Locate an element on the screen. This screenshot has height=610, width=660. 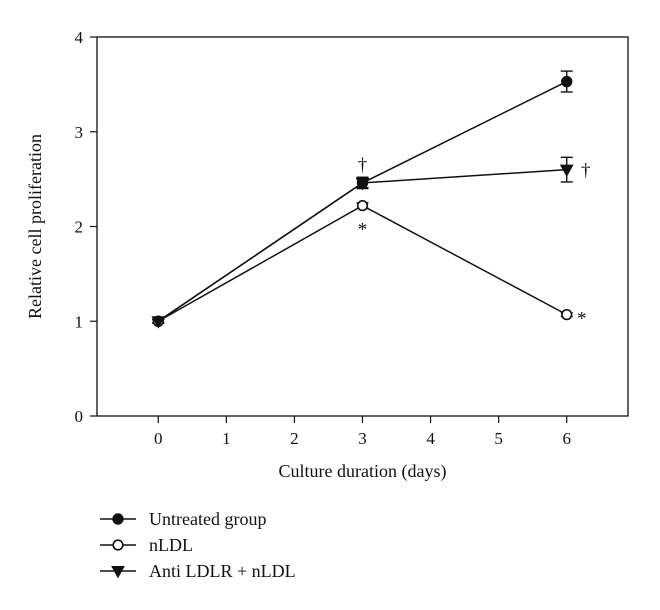
x-tick-label: 0 is located at coordinates (158, 438).